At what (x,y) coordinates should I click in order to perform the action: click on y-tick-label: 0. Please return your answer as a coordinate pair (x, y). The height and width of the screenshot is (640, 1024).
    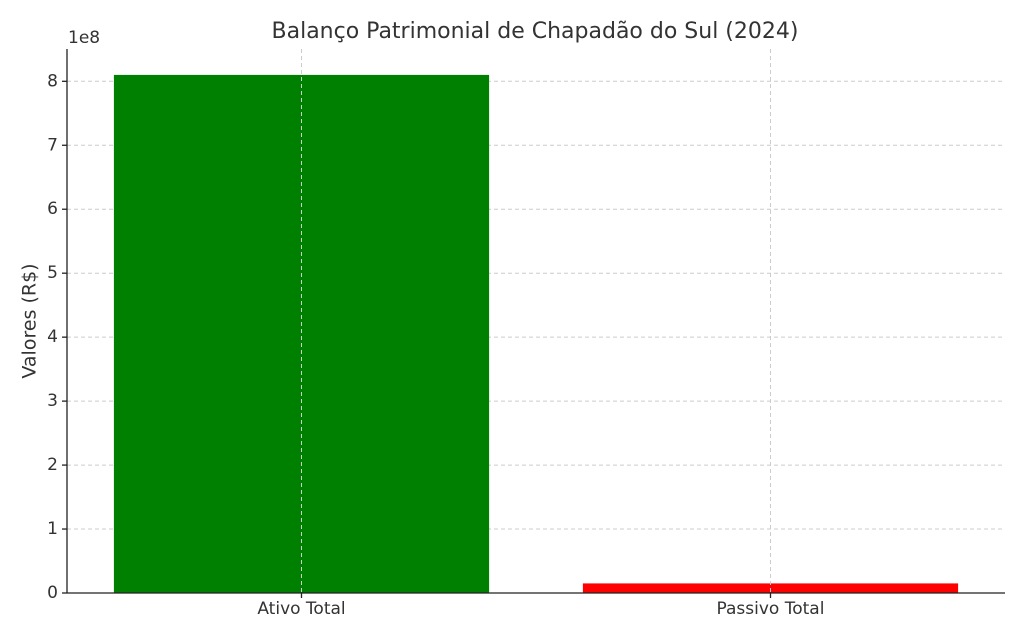
    Looking at the image, I should click on (52, 593).